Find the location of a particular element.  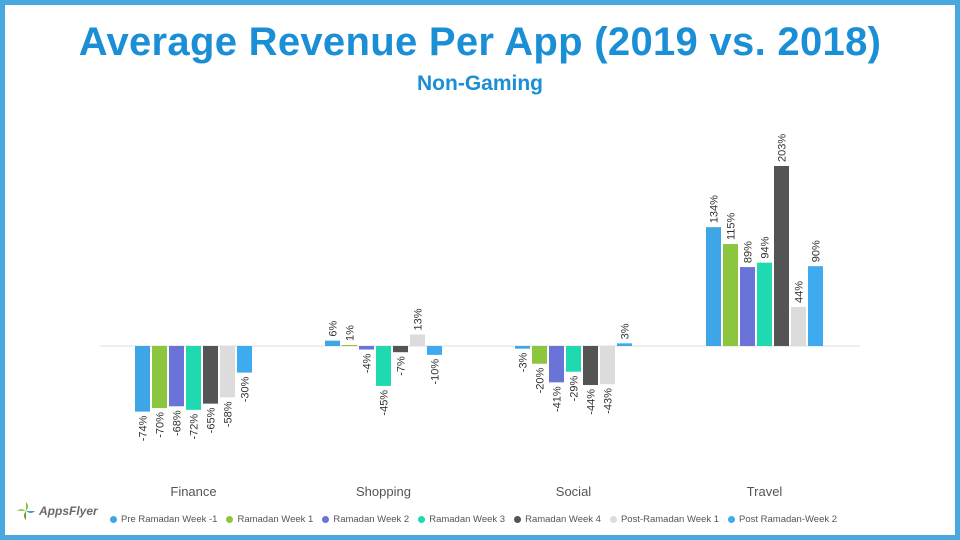

data-label: 134% is located at coordinates (715, 209).